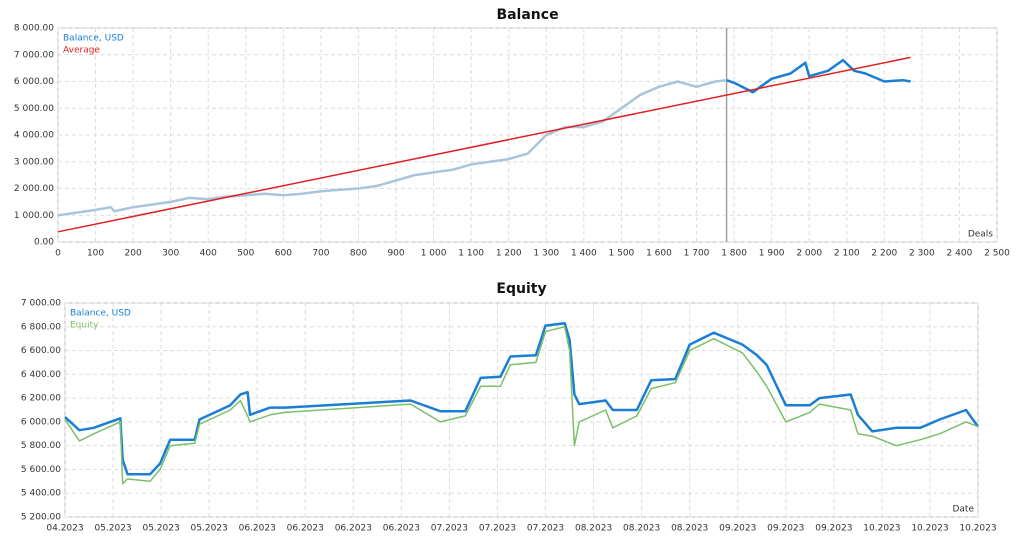  What do you see at coordinates (44, 243) in the screenshot?
I see `y-tick-label: 0.00` at bounding box center [44, 243].